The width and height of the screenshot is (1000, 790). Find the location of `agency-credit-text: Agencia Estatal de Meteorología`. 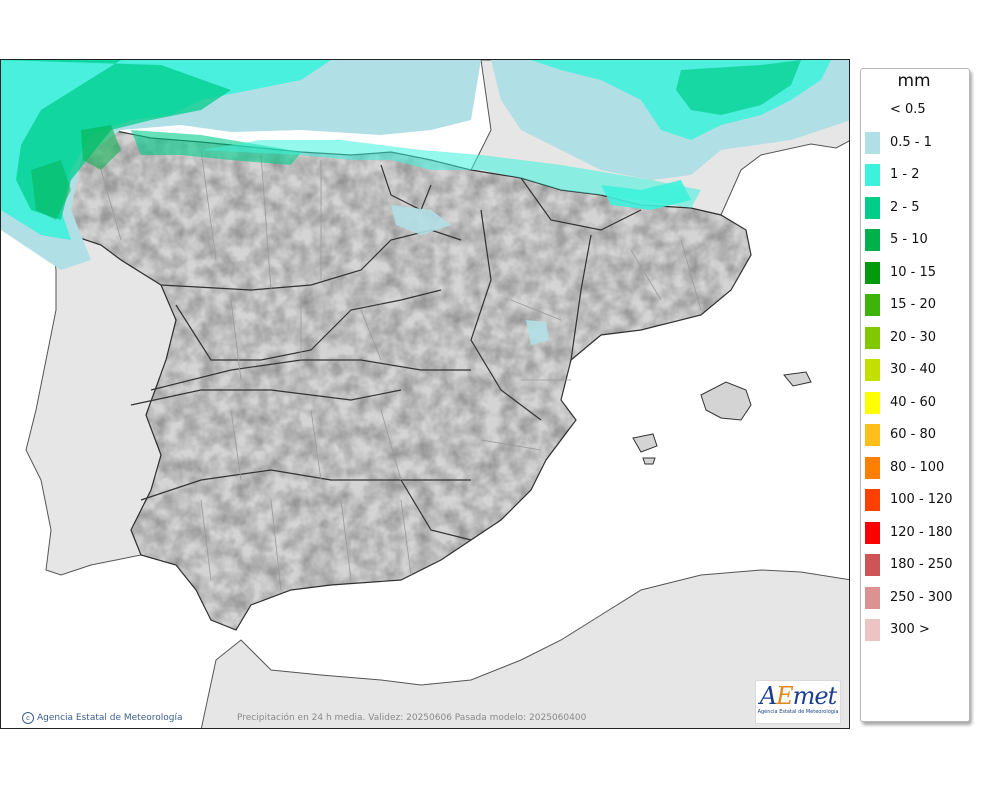

agency-credit-text: Agencia Estatal de Meteorología is located at coordinates (110, 718).